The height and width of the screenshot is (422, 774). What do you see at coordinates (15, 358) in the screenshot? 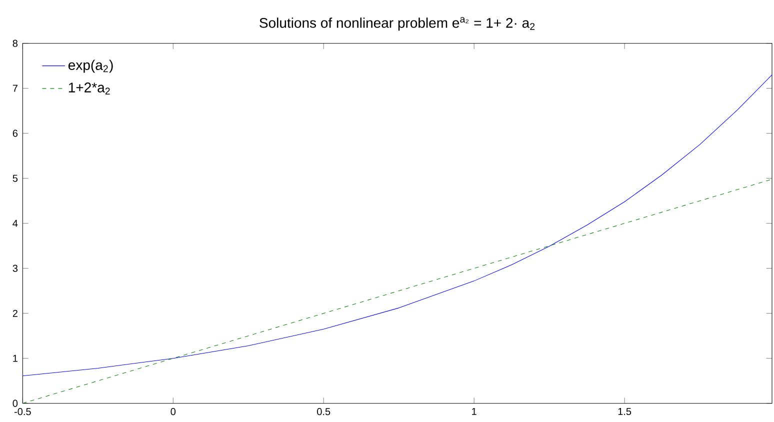
I see `y-tick-label: 1` at bounding box center [15, 358].